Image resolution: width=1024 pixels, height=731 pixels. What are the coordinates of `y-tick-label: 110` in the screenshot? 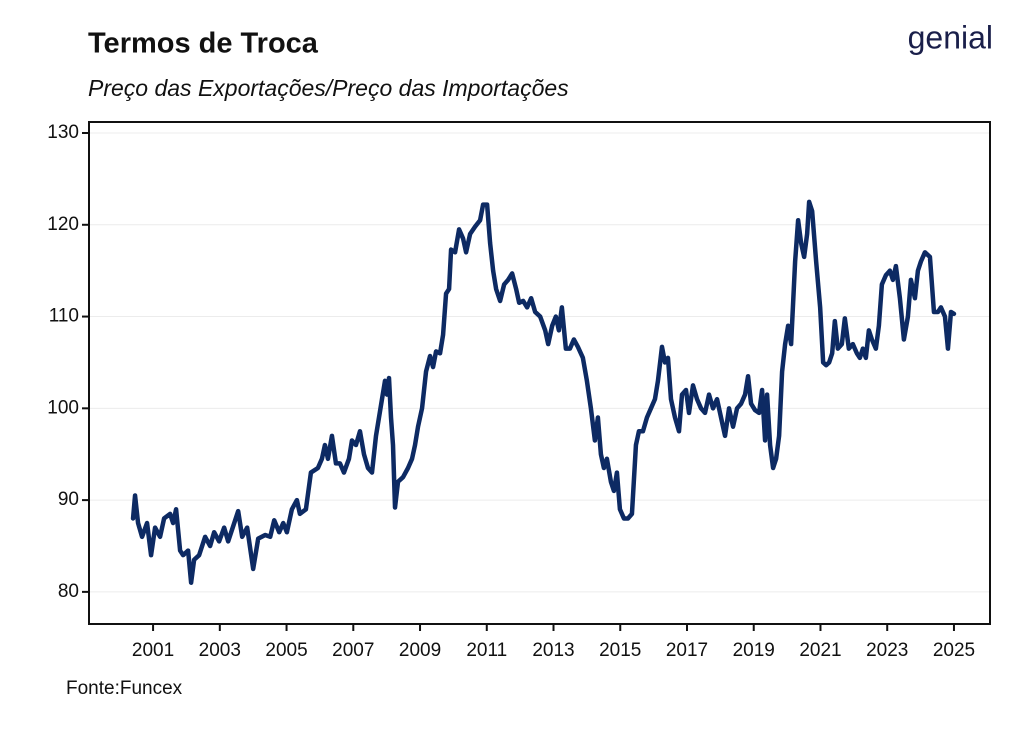 It's located at (64, 316).